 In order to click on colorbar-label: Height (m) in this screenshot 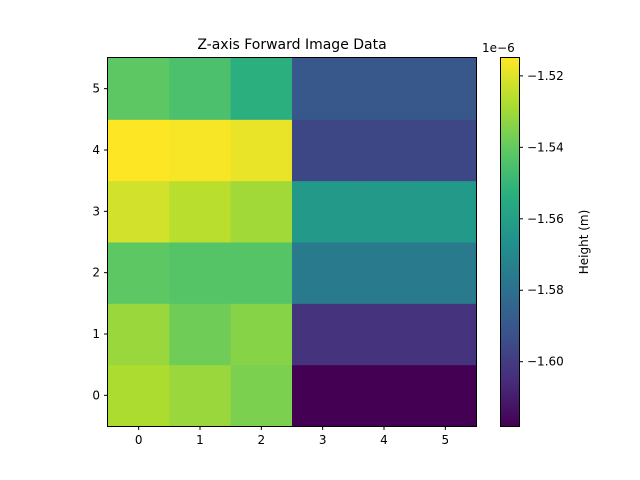, I will do `click(584, 242)`.